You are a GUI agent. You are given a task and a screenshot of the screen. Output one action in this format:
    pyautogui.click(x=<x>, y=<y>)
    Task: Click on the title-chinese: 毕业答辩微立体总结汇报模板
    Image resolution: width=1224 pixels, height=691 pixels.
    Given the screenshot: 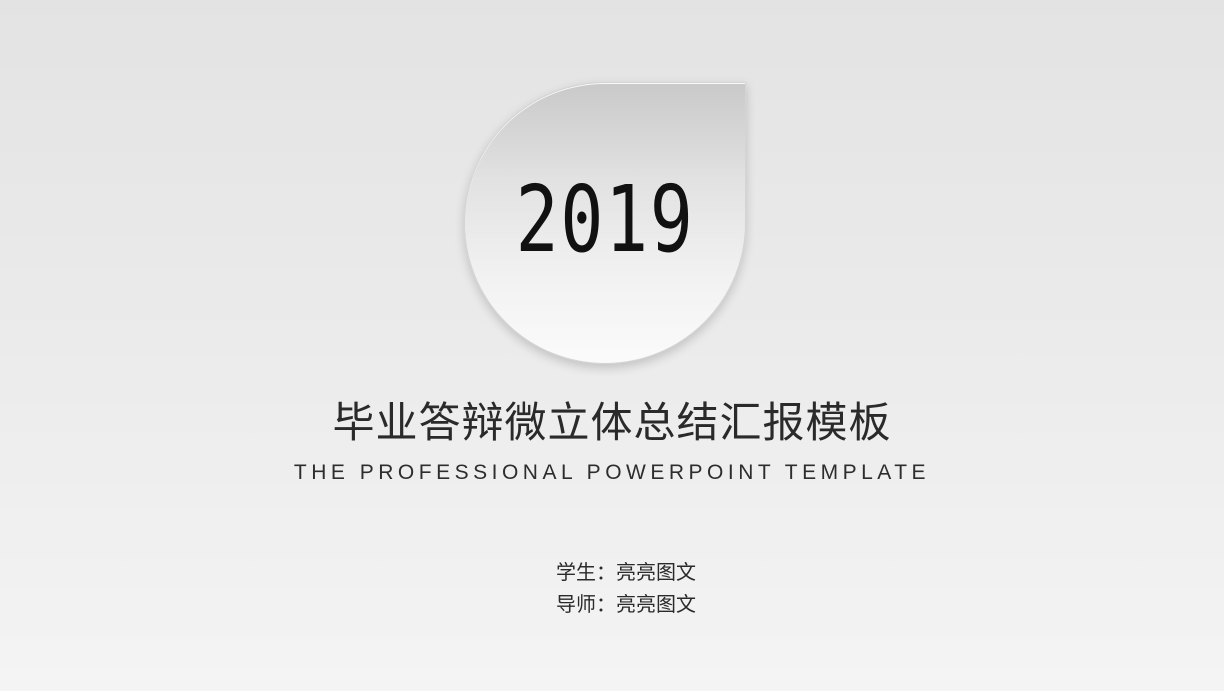 What is the action you would take?
    pyautogui.click(x=612, y=423)
    